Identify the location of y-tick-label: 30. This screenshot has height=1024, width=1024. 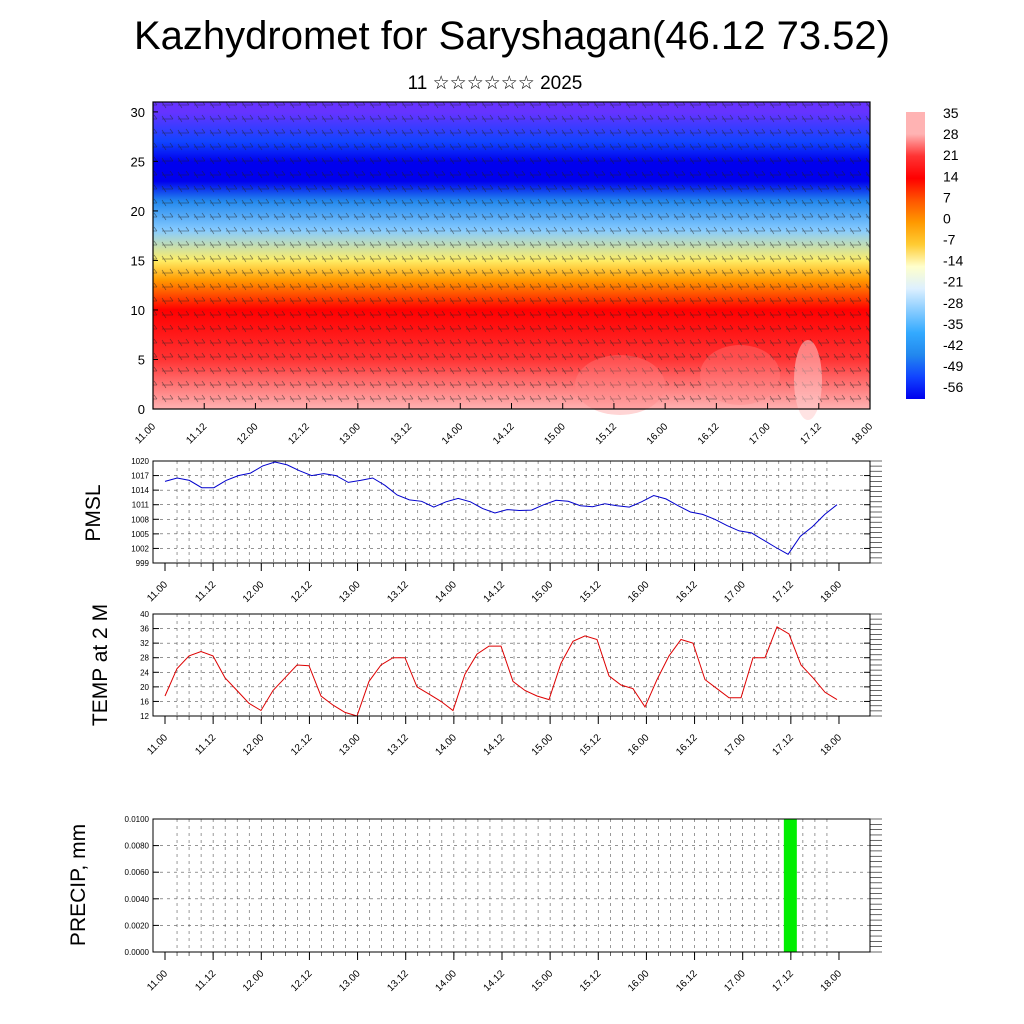
(138, 112).